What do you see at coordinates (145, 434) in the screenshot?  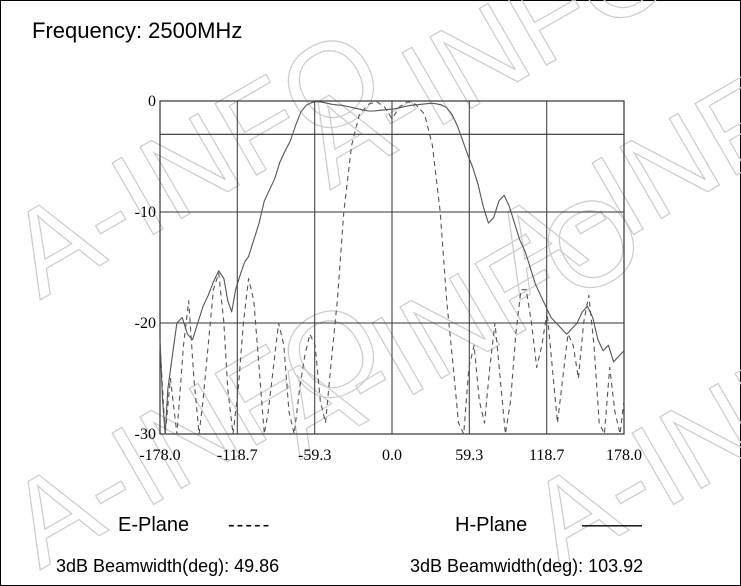 I see `y-tick-label: -30` at bounding box center [145, 434].